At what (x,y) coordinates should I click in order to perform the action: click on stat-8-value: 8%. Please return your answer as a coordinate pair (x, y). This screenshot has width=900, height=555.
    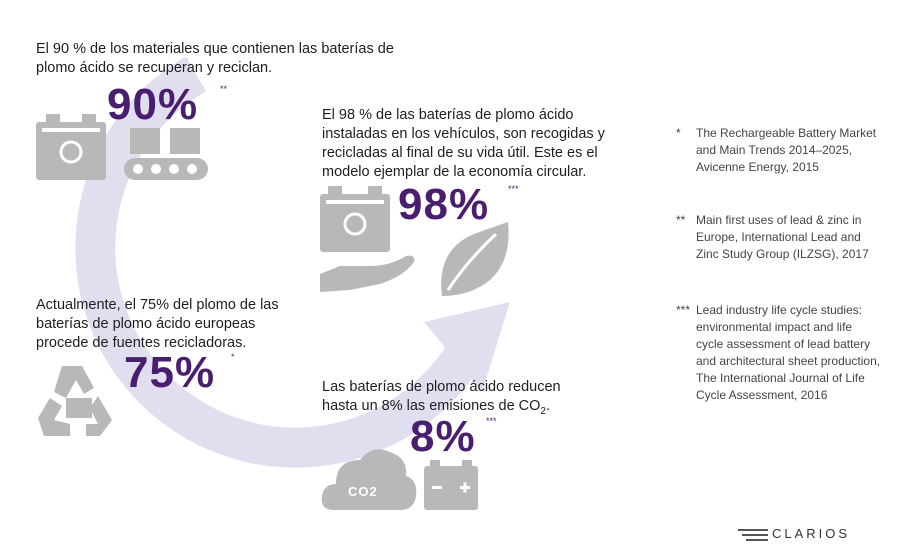
    Looking at the image, I should click on (443, 436).